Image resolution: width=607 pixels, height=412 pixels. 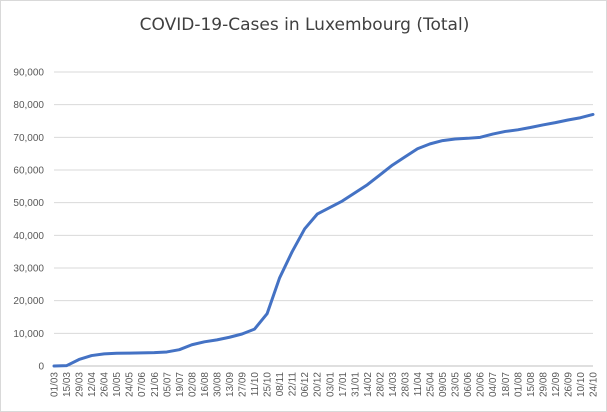 I want to click on x-tick-label: 14/03, so click(x=393, y=384).